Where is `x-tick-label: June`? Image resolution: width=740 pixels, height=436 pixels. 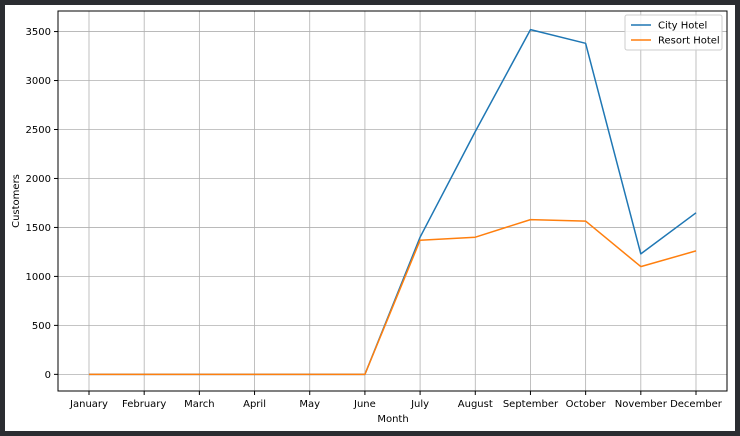 x-tick-label: June is located at coordinates (364, 404).